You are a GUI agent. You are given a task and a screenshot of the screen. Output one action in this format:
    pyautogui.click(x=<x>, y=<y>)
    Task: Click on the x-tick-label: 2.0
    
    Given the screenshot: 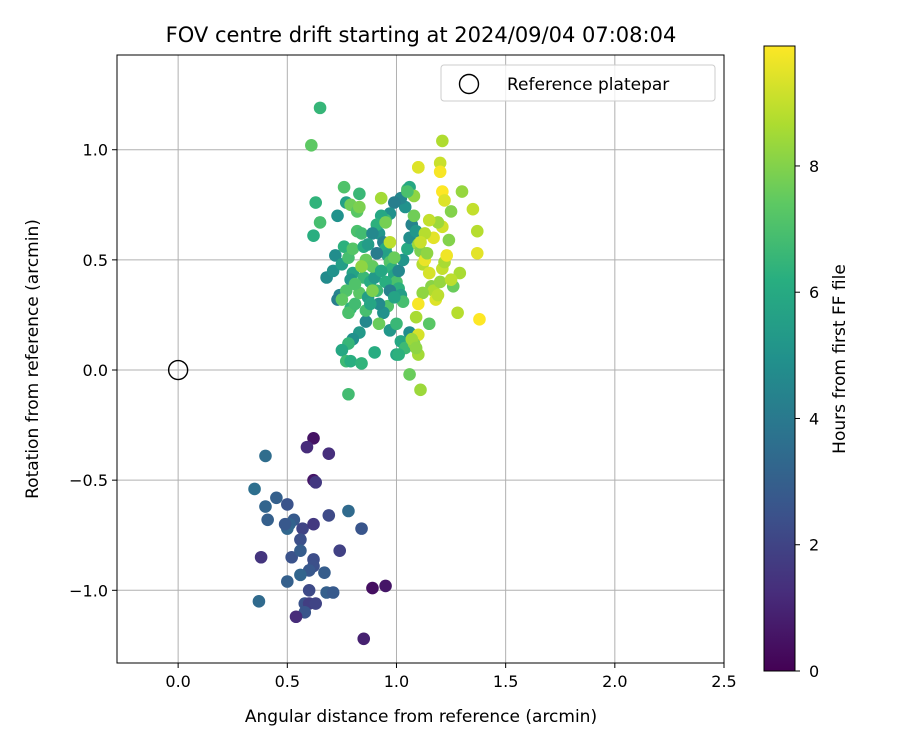 What is the action you would take?
    pyautogui.click(x=614, y=681)
    